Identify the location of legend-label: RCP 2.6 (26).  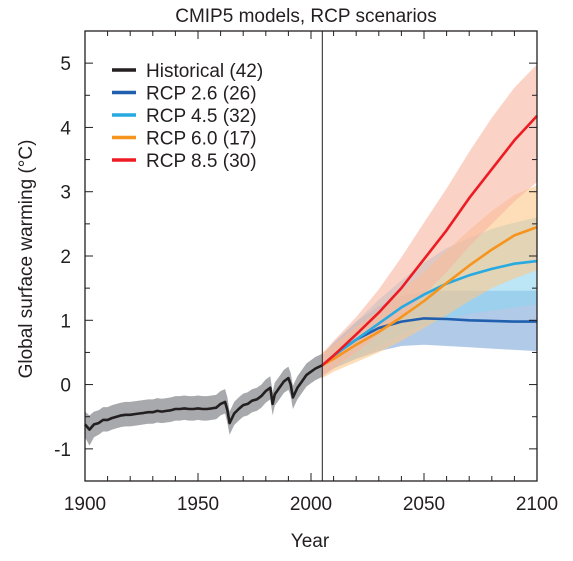
(201, 94).